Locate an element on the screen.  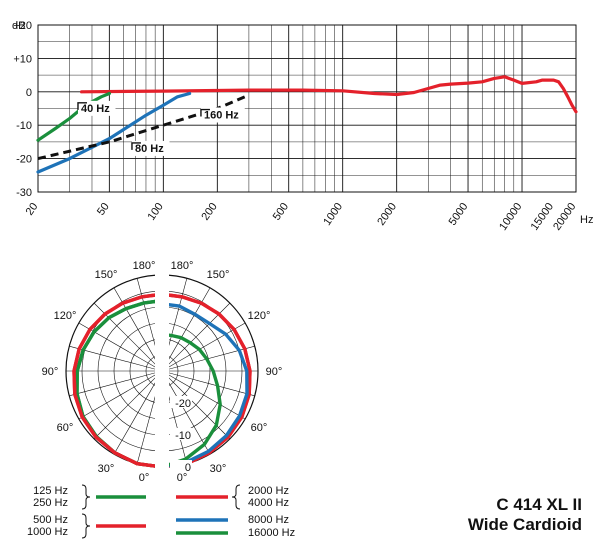
polar-curve-500hz is located at coordinates (113, 380).